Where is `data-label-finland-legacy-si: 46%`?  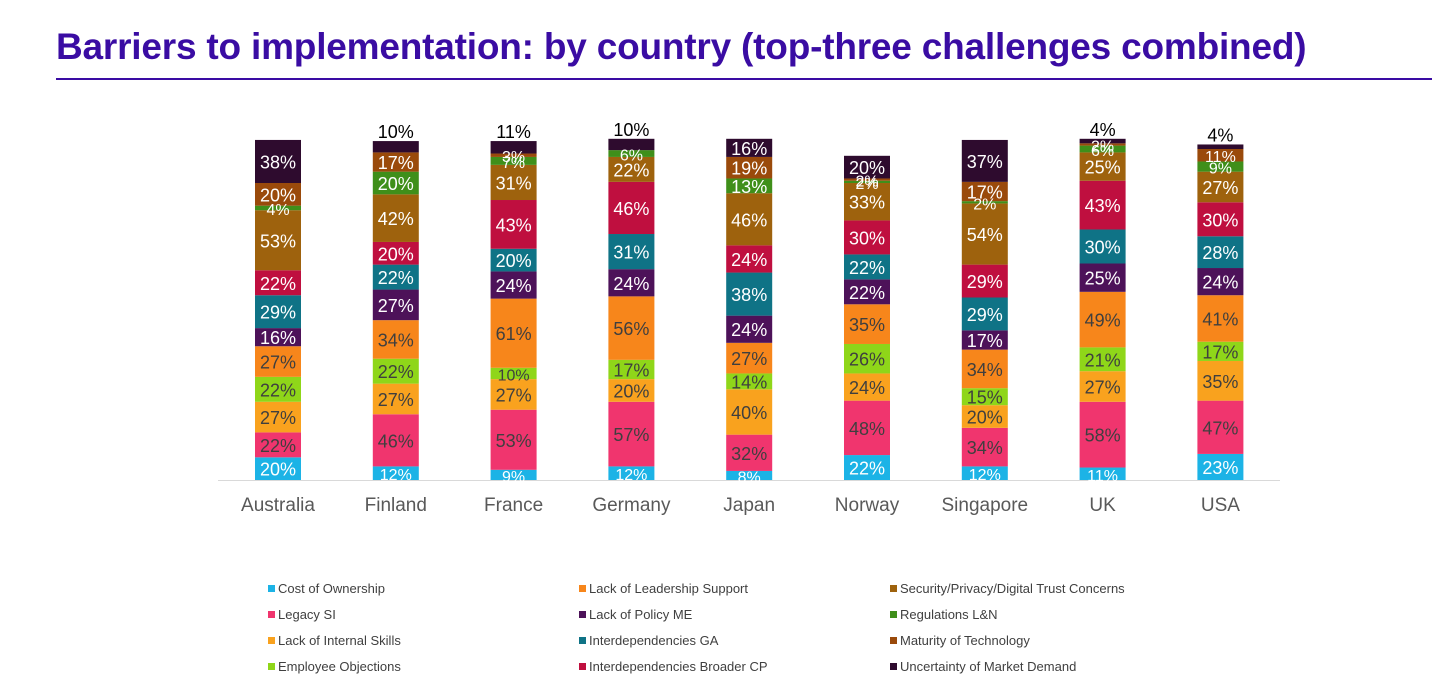 data-label-finland-legacy-si: 46% is located at coordinates (396, 441).